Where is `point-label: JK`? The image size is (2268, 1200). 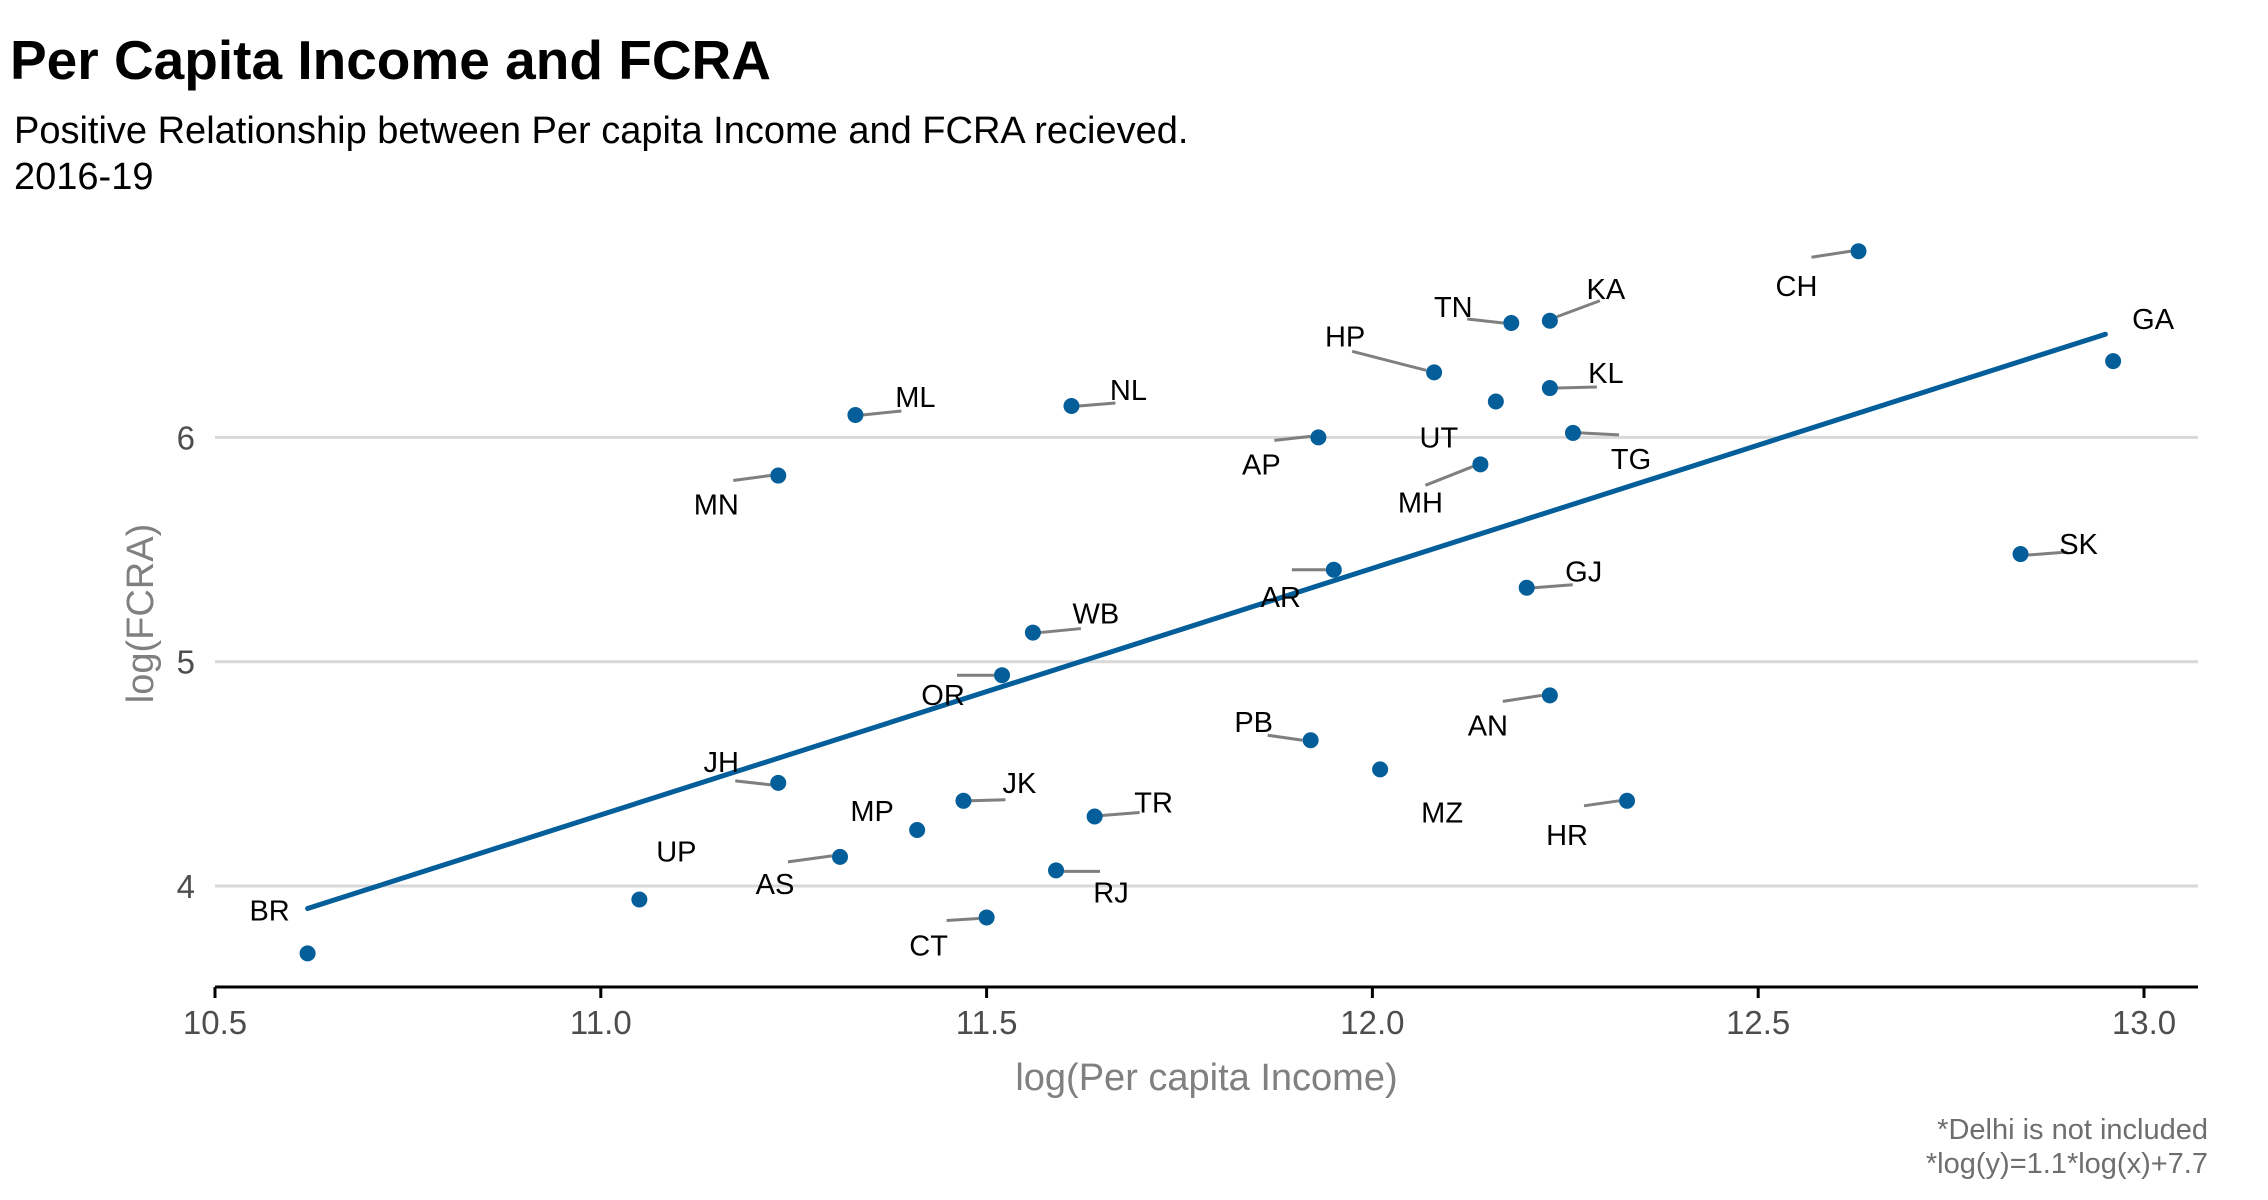
point-label: JK is located at coordinates (1020, 784).